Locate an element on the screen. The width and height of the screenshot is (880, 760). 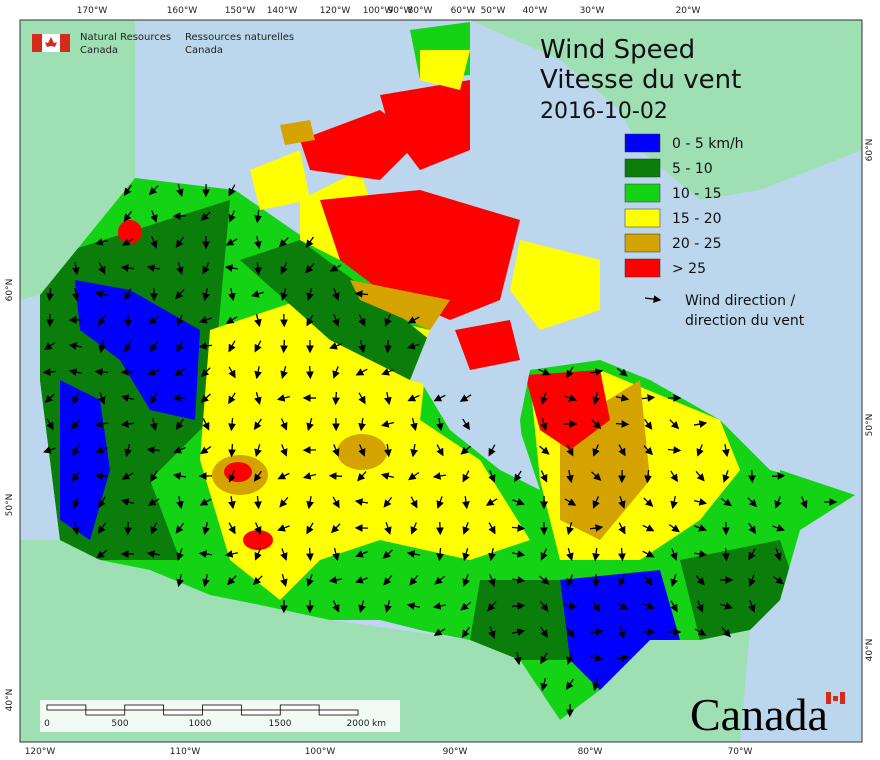
scale-label: 1500 is located at coordinates (280, 724).